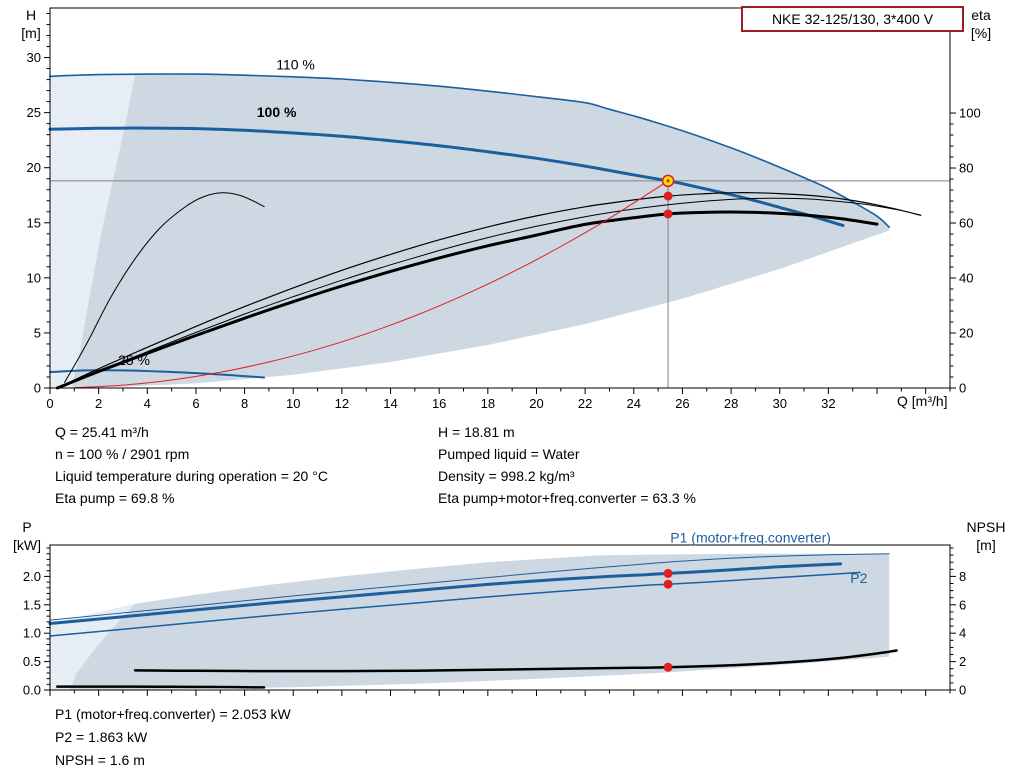 This screenshot has width=1024, height=781. I want to click on y-tick-label: 5, so click(37, 332).